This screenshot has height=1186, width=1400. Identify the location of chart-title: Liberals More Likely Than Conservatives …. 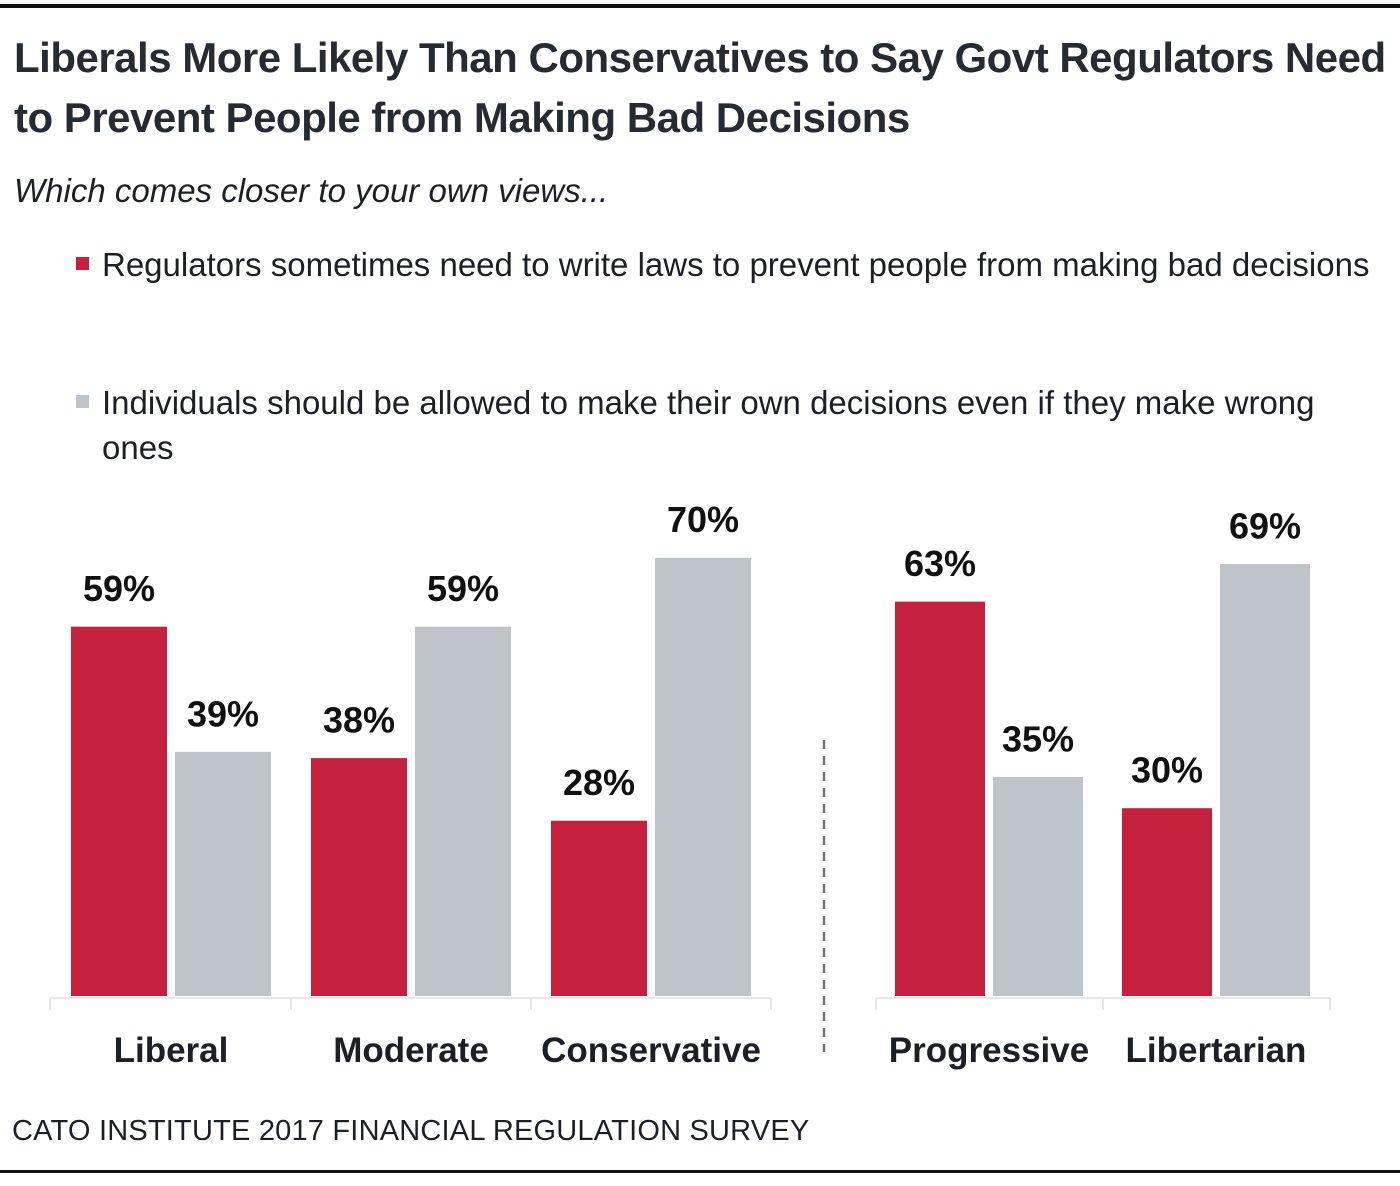
(700, 87).